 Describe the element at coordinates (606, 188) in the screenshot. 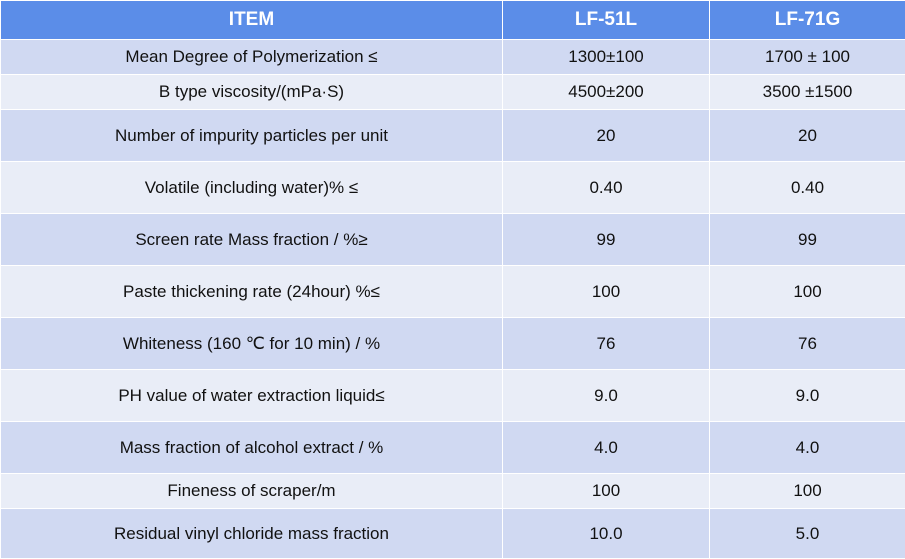

I see `lf-51l-cell: 0.40` at that location.